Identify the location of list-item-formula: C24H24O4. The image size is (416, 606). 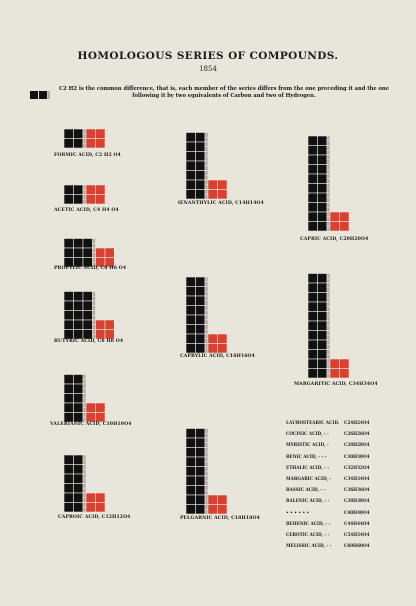
(357, 422).